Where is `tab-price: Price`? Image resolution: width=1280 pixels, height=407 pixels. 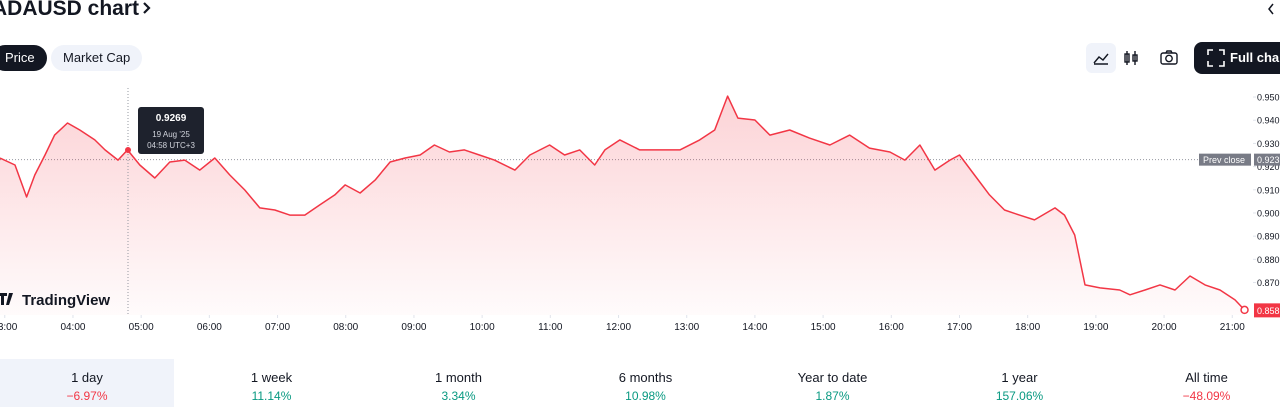 tab-price: Price is located at coordinates (23, 58).